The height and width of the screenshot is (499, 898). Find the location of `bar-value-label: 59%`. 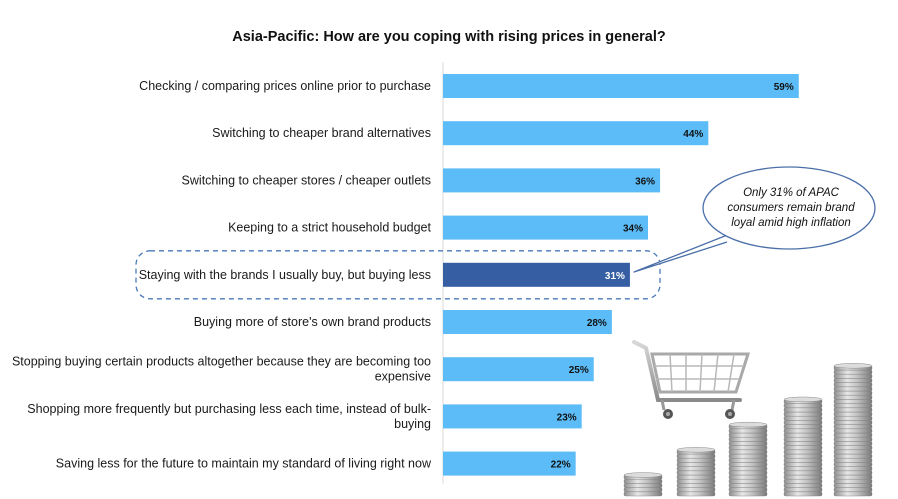

bar-value-label: 59% is located at coordinates (784, 87).